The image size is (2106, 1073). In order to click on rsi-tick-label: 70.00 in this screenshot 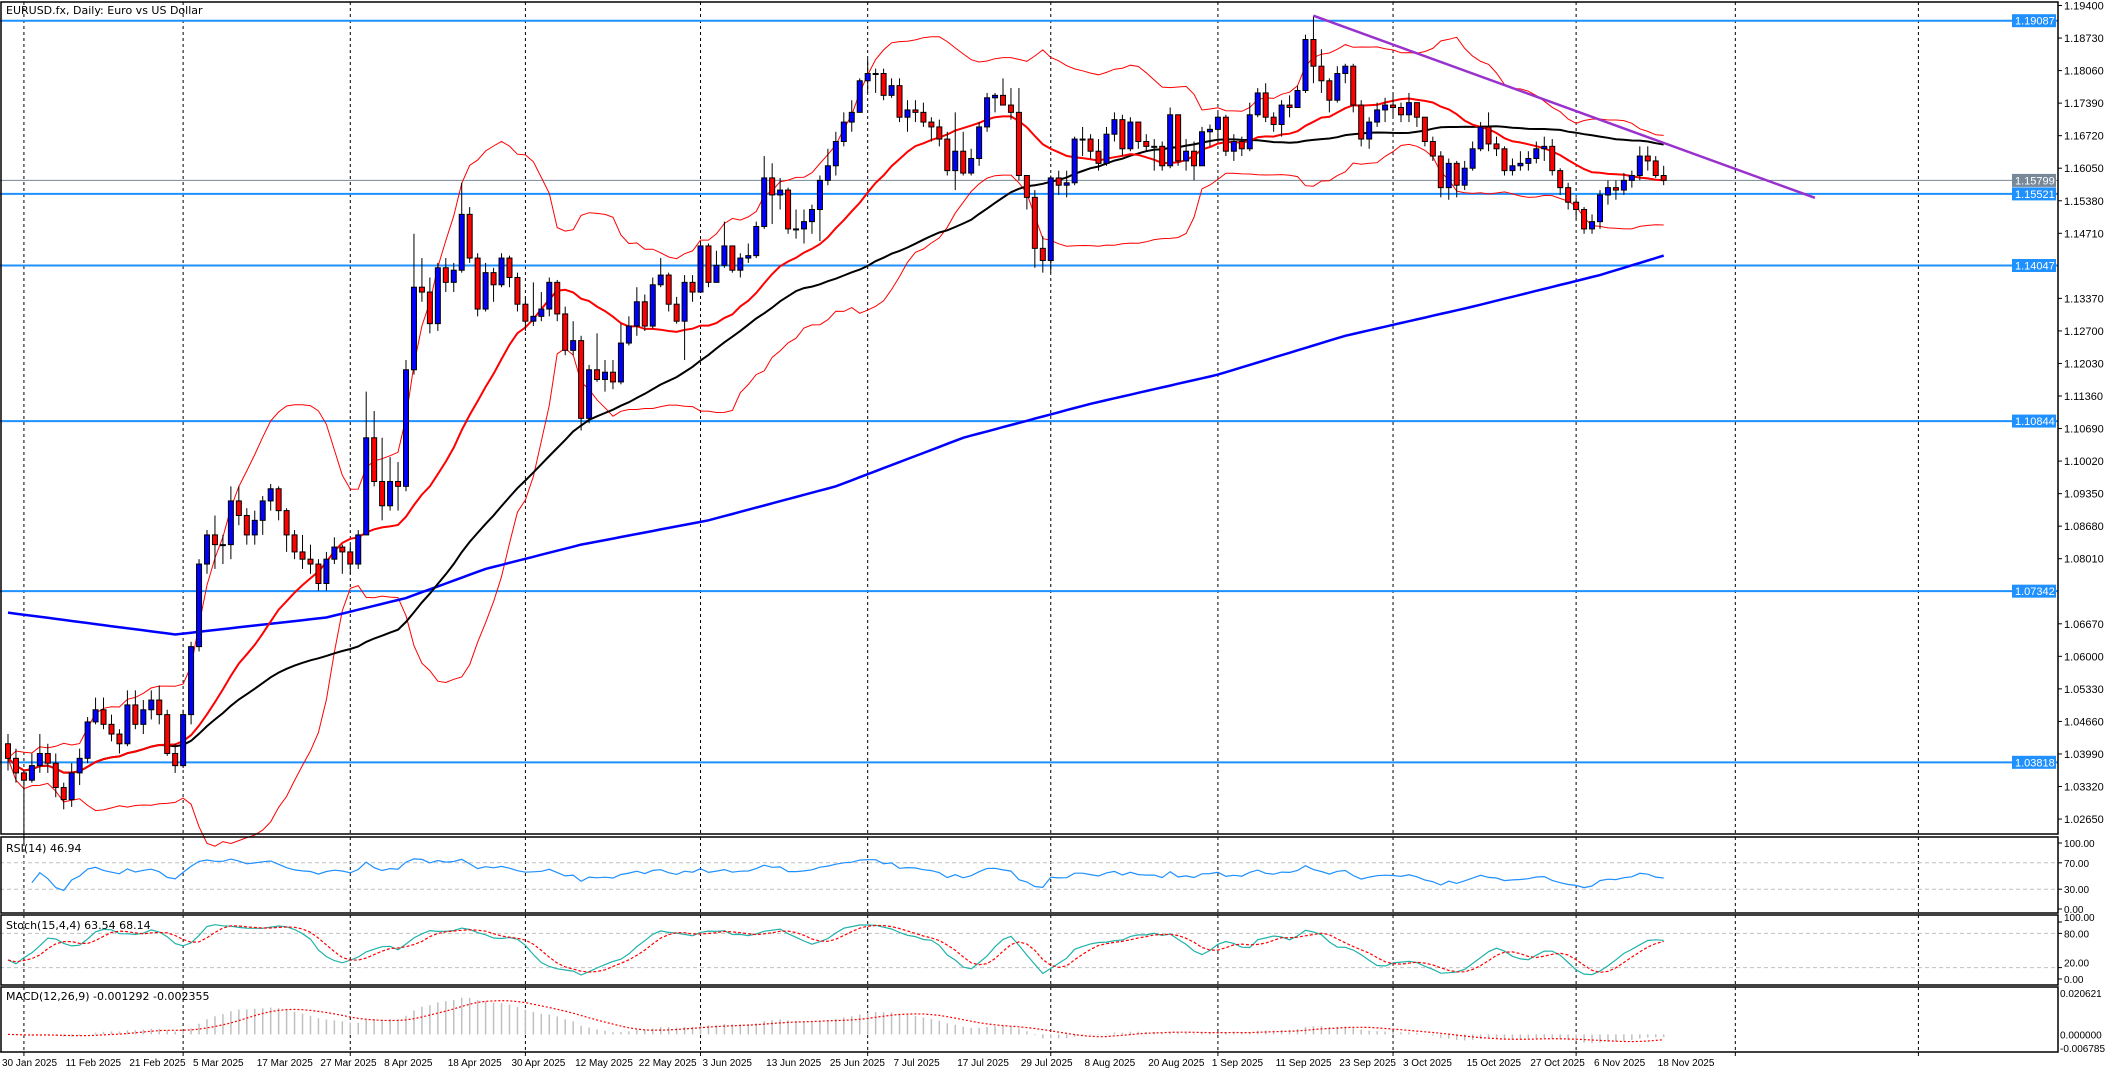, I will do `click(2076, 864)`.